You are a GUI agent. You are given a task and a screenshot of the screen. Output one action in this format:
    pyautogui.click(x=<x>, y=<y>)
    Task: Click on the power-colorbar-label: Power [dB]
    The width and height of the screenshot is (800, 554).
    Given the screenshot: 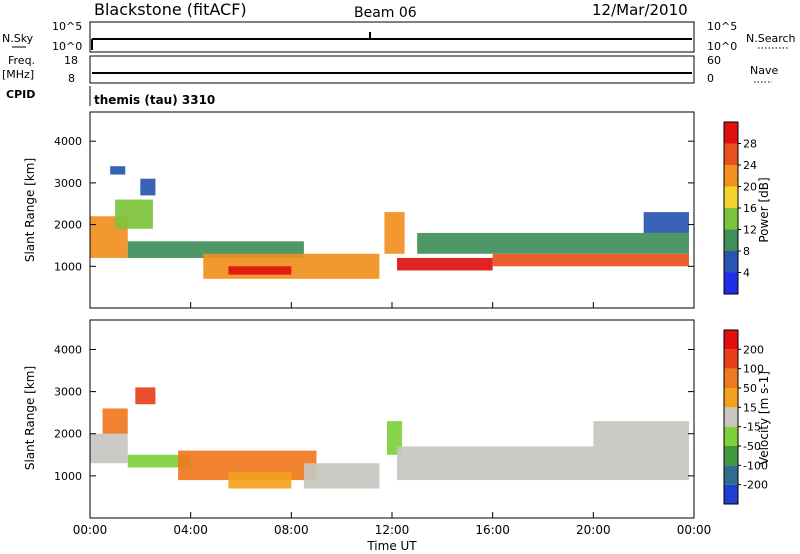 What is the action you would take?
    pyautogui.click(x=764, y=209)
    